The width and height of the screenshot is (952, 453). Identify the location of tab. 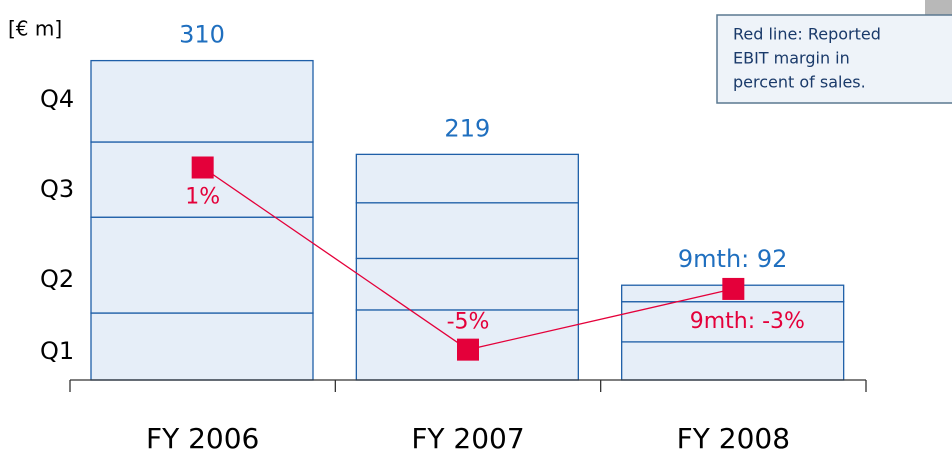
(938, 7).